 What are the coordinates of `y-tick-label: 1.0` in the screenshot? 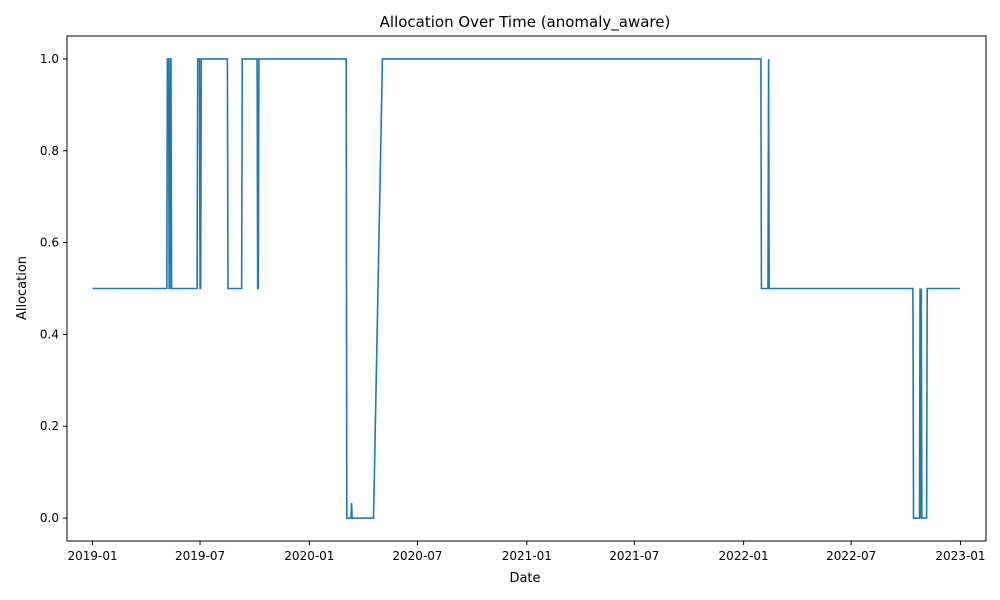 It's located at (49, 59).